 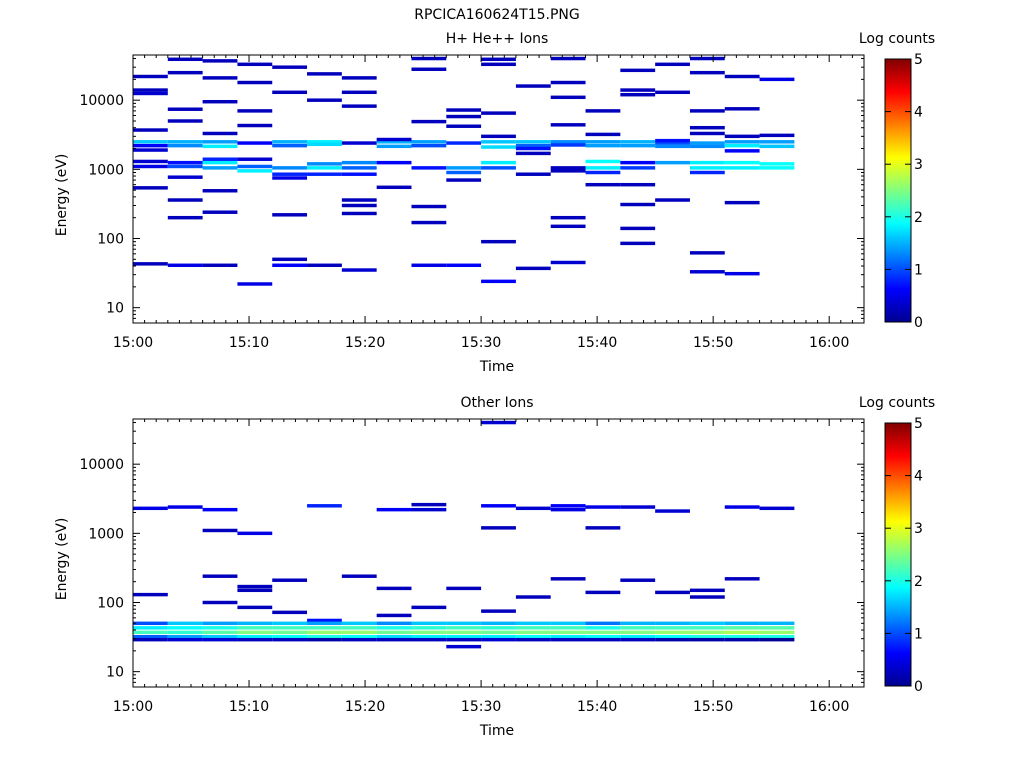 I want to click on x-tick-label: 15:00, so click(x=133, y=707).